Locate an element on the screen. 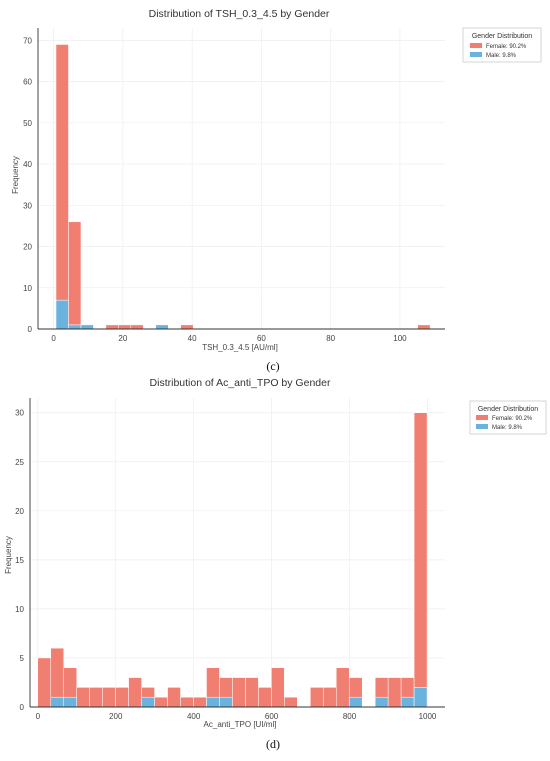  y-tick-label: 5 is located at coordinates (22, 658).